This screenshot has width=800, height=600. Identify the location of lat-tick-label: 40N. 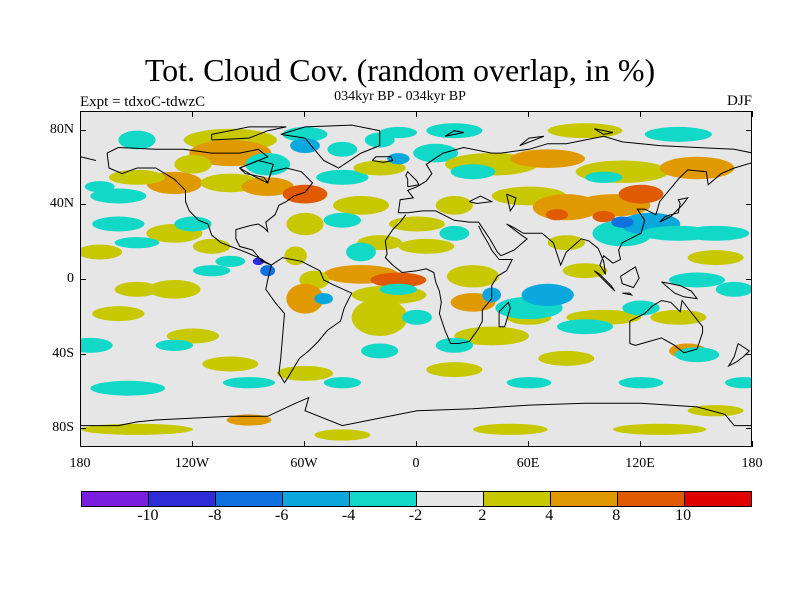
(61, 204).